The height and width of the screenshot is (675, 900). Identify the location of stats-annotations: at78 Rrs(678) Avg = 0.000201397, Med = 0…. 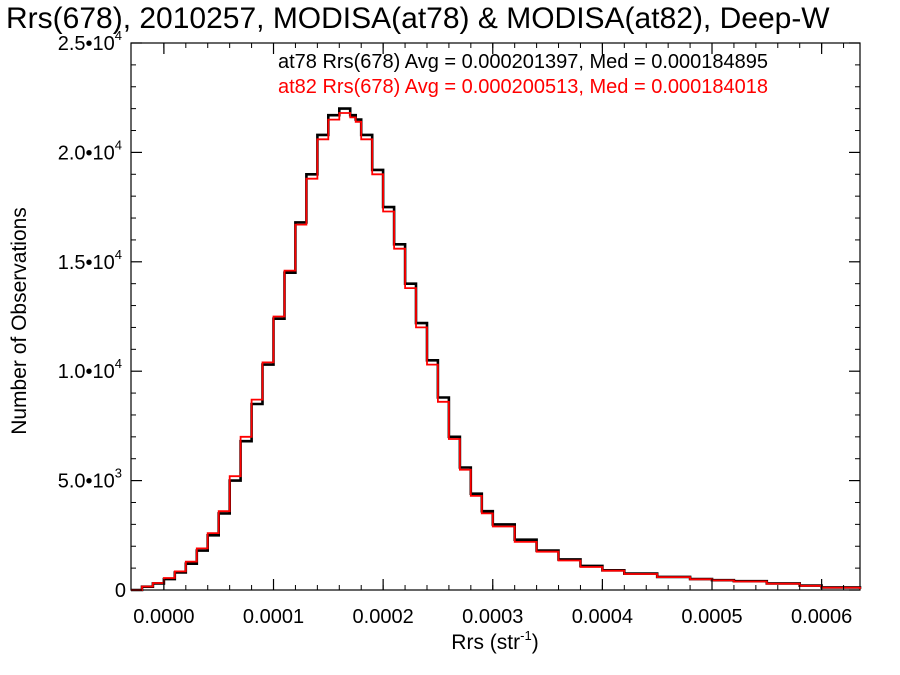
(523, 74).